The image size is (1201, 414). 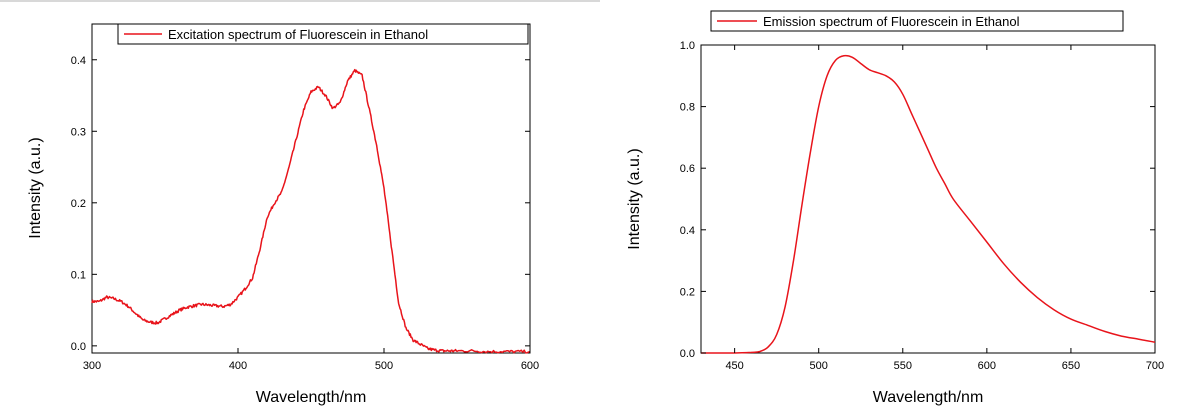 What do you see at coordinates (1155, 366) in the screenshot?
I see `x-tick-label: 700` at bounding box center [1155, 366].